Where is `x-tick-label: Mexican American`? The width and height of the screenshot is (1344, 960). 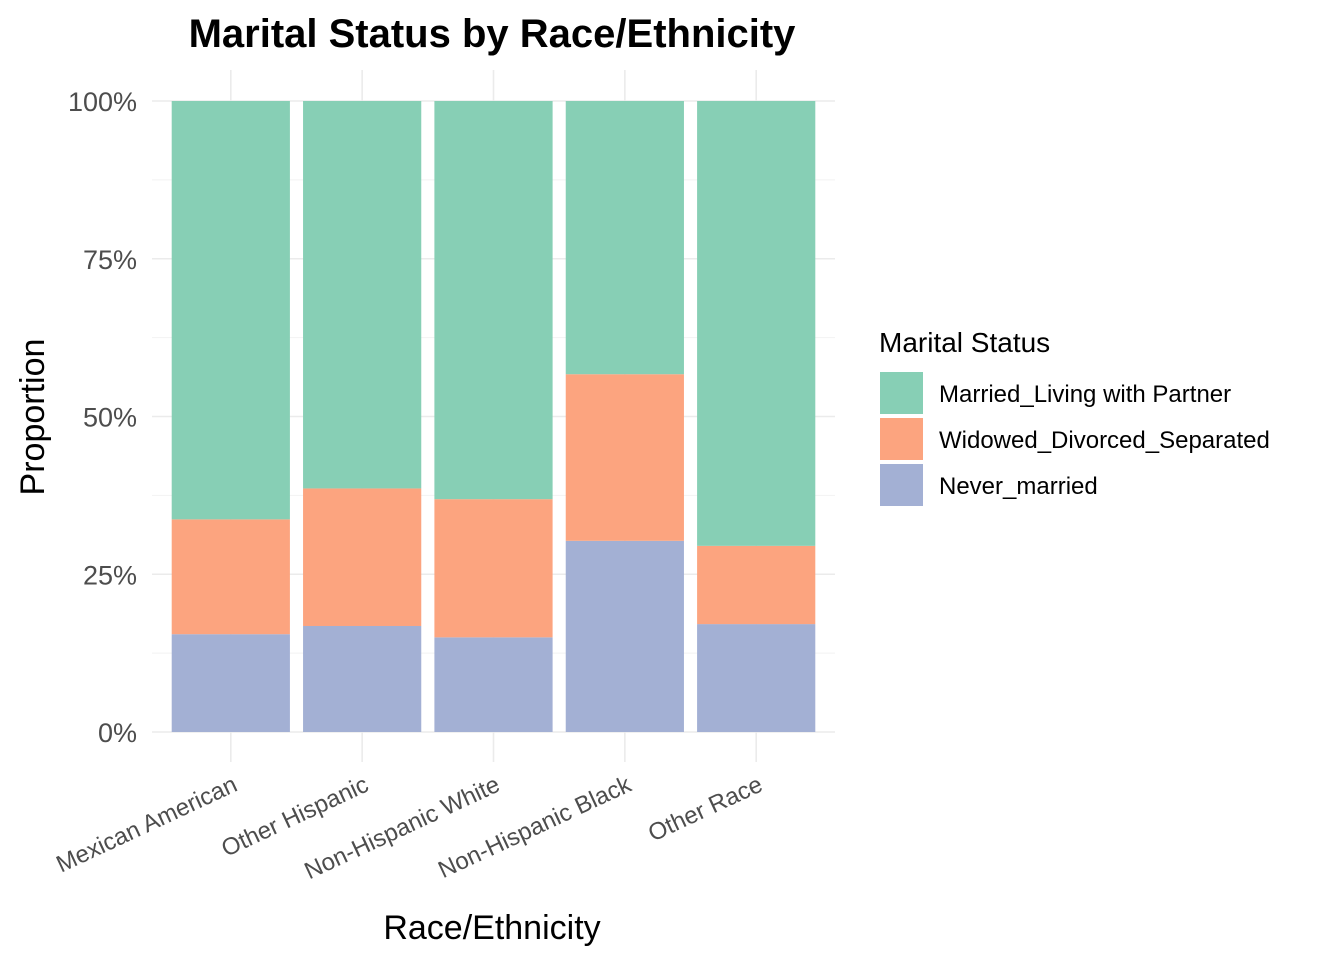
x-tick-label: Mexican American is located at coordinates (146, 824).